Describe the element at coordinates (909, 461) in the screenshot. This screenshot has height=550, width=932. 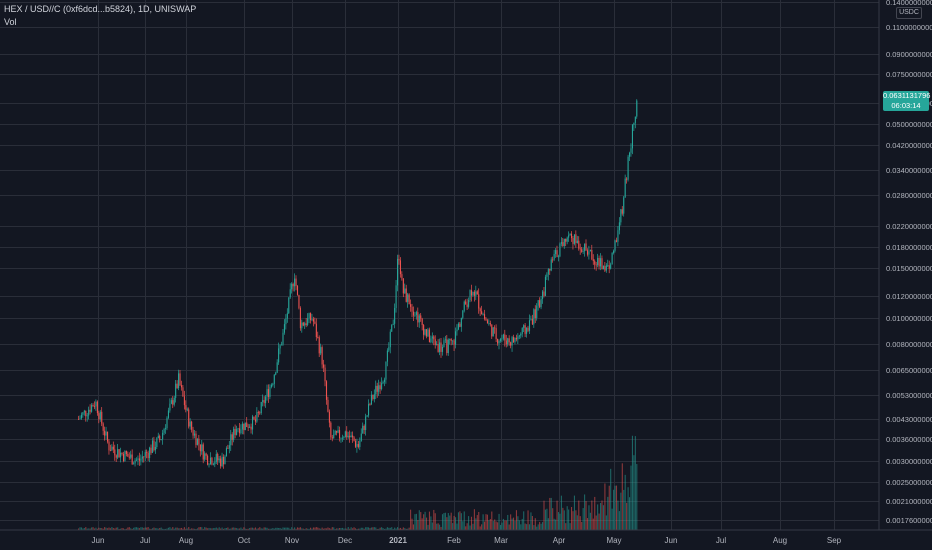
I see `price-tick-label: 0.0030000000` at that location.